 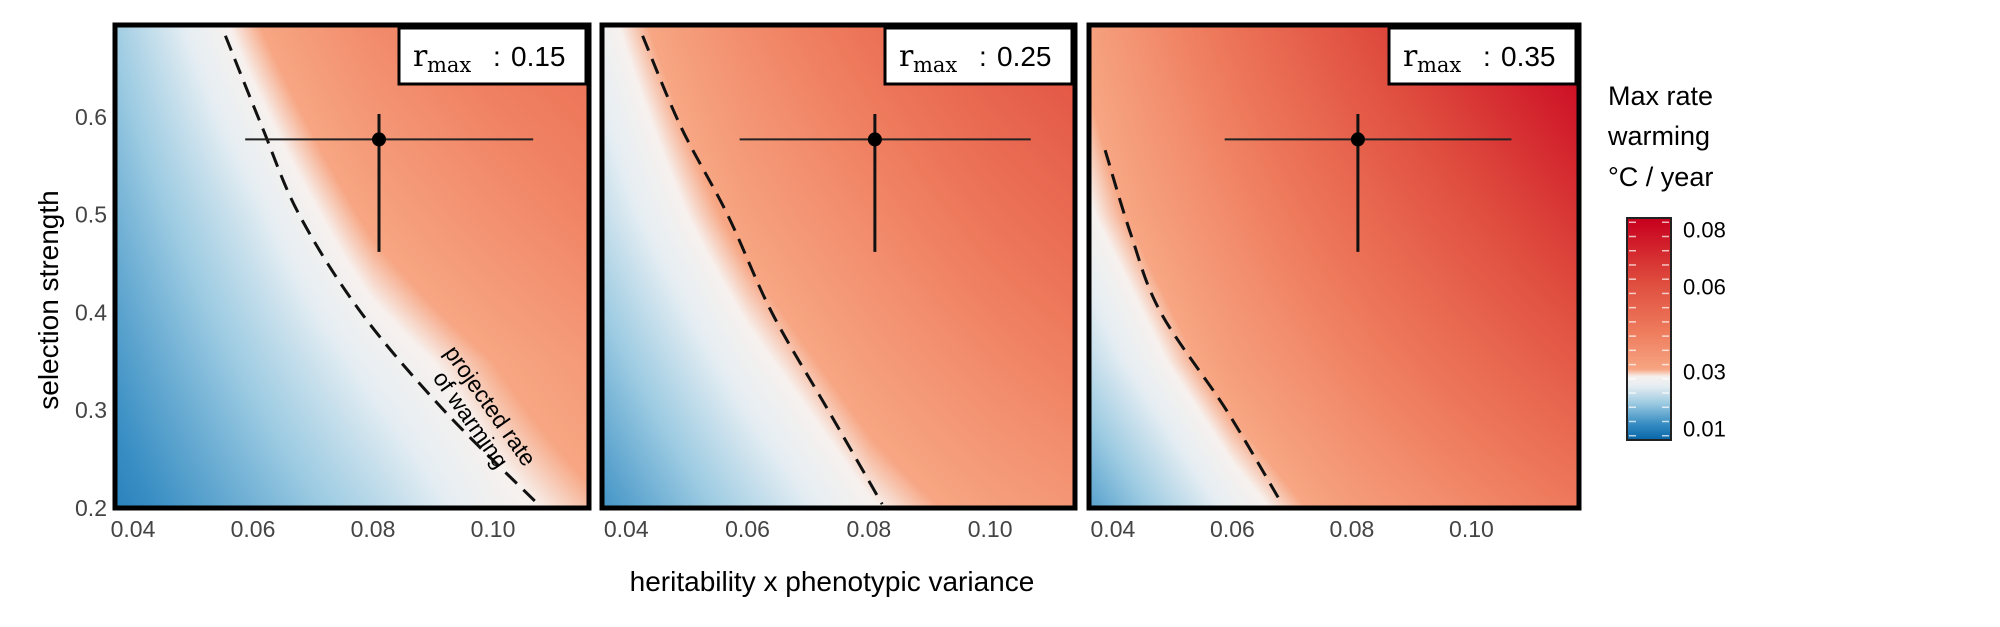 I want to click on colorbar-tick-label: 0.01, so click(x=1704, y=429).